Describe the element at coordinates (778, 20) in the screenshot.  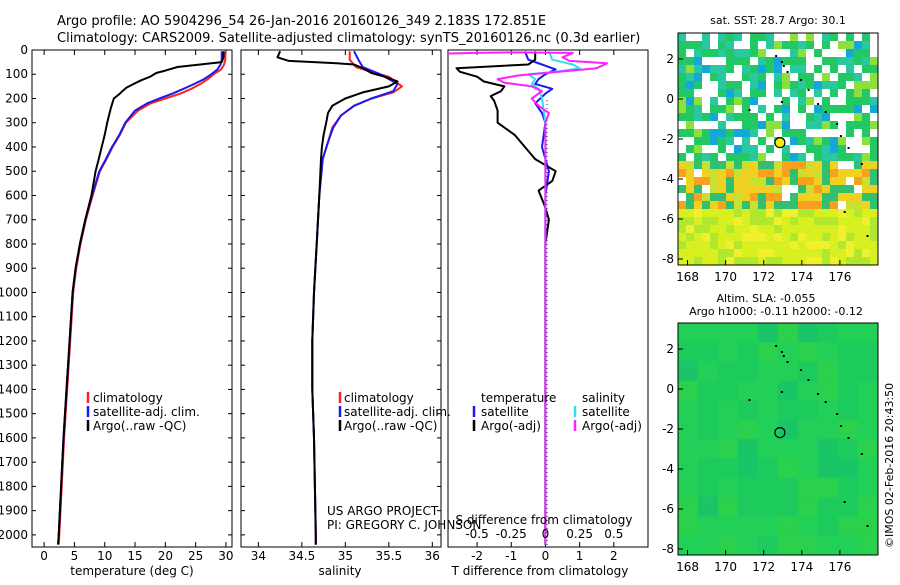
I see `sst-map-title: sat. SST: 28.7 Argo: 30.1` at that location.